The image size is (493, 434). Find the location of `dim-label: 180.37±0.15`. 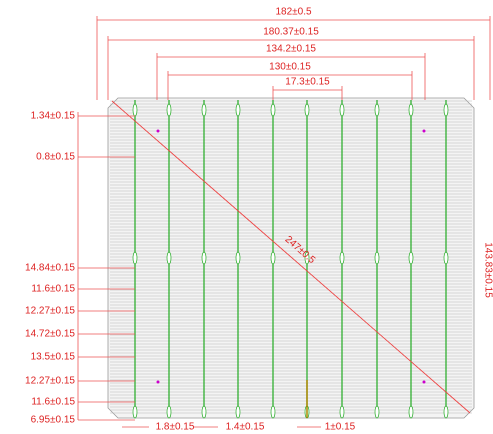

dim-label: 180.37±0.15 is located at coordinates (291, 32).